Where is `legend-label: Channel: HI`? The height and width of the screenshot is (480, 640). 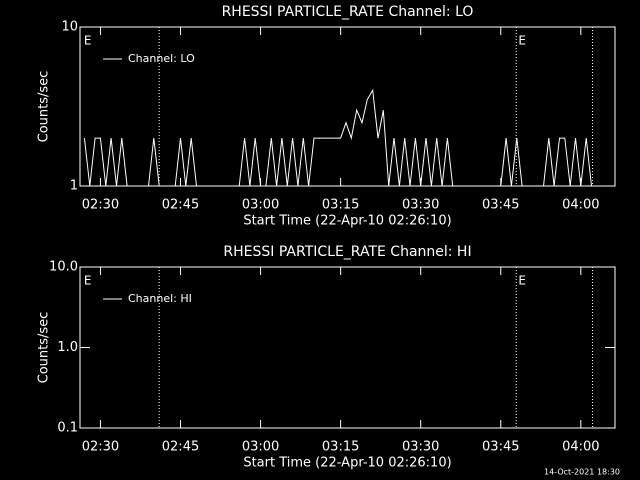 legend-label: Channel: HI is located at coordinates (160, 298).